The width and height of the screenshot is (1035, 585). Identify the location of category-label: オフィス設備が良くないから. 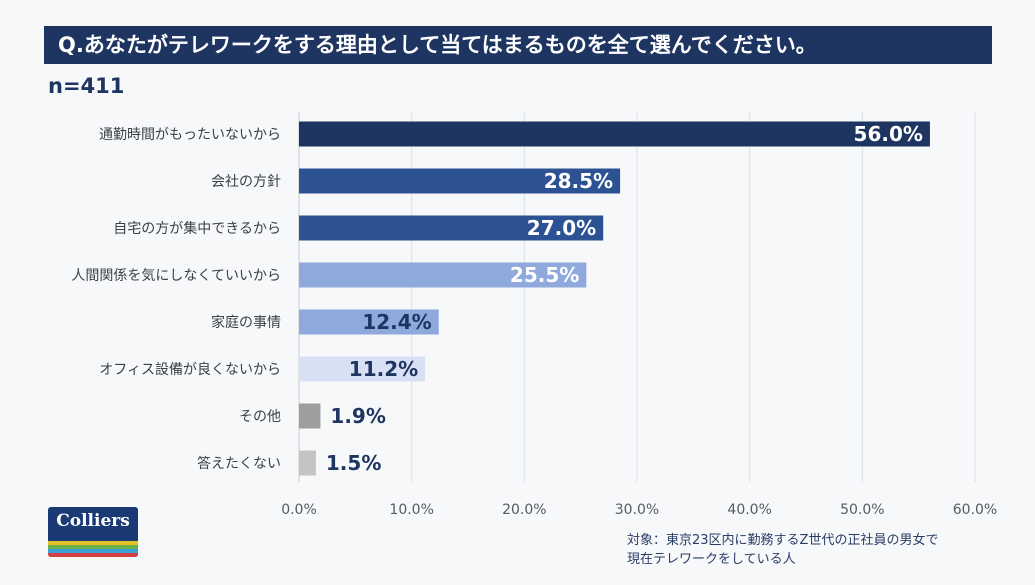
(190, 370).